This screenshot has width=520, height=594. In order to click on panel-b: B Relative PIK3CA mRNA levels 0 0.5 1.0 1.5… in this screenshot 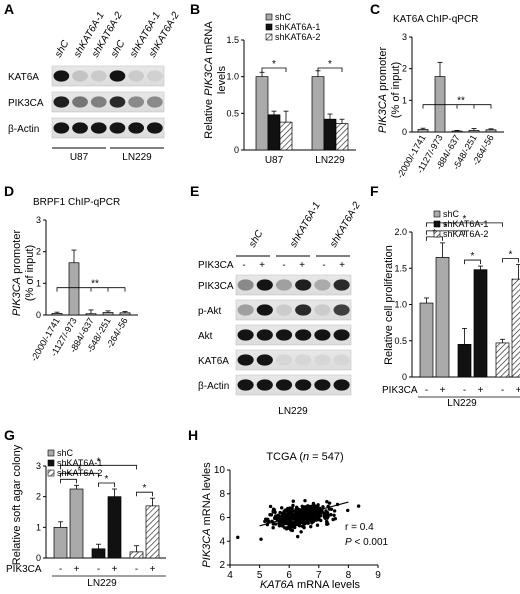, I will do `click(273, 83)`.